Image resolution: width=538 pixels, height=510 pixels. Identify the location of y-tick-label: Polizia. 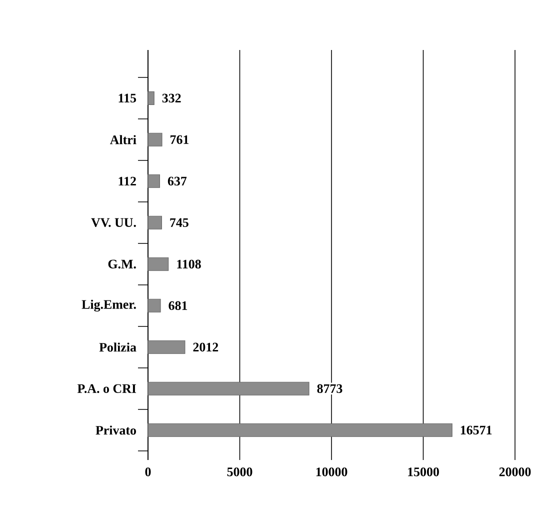
(117, 347).